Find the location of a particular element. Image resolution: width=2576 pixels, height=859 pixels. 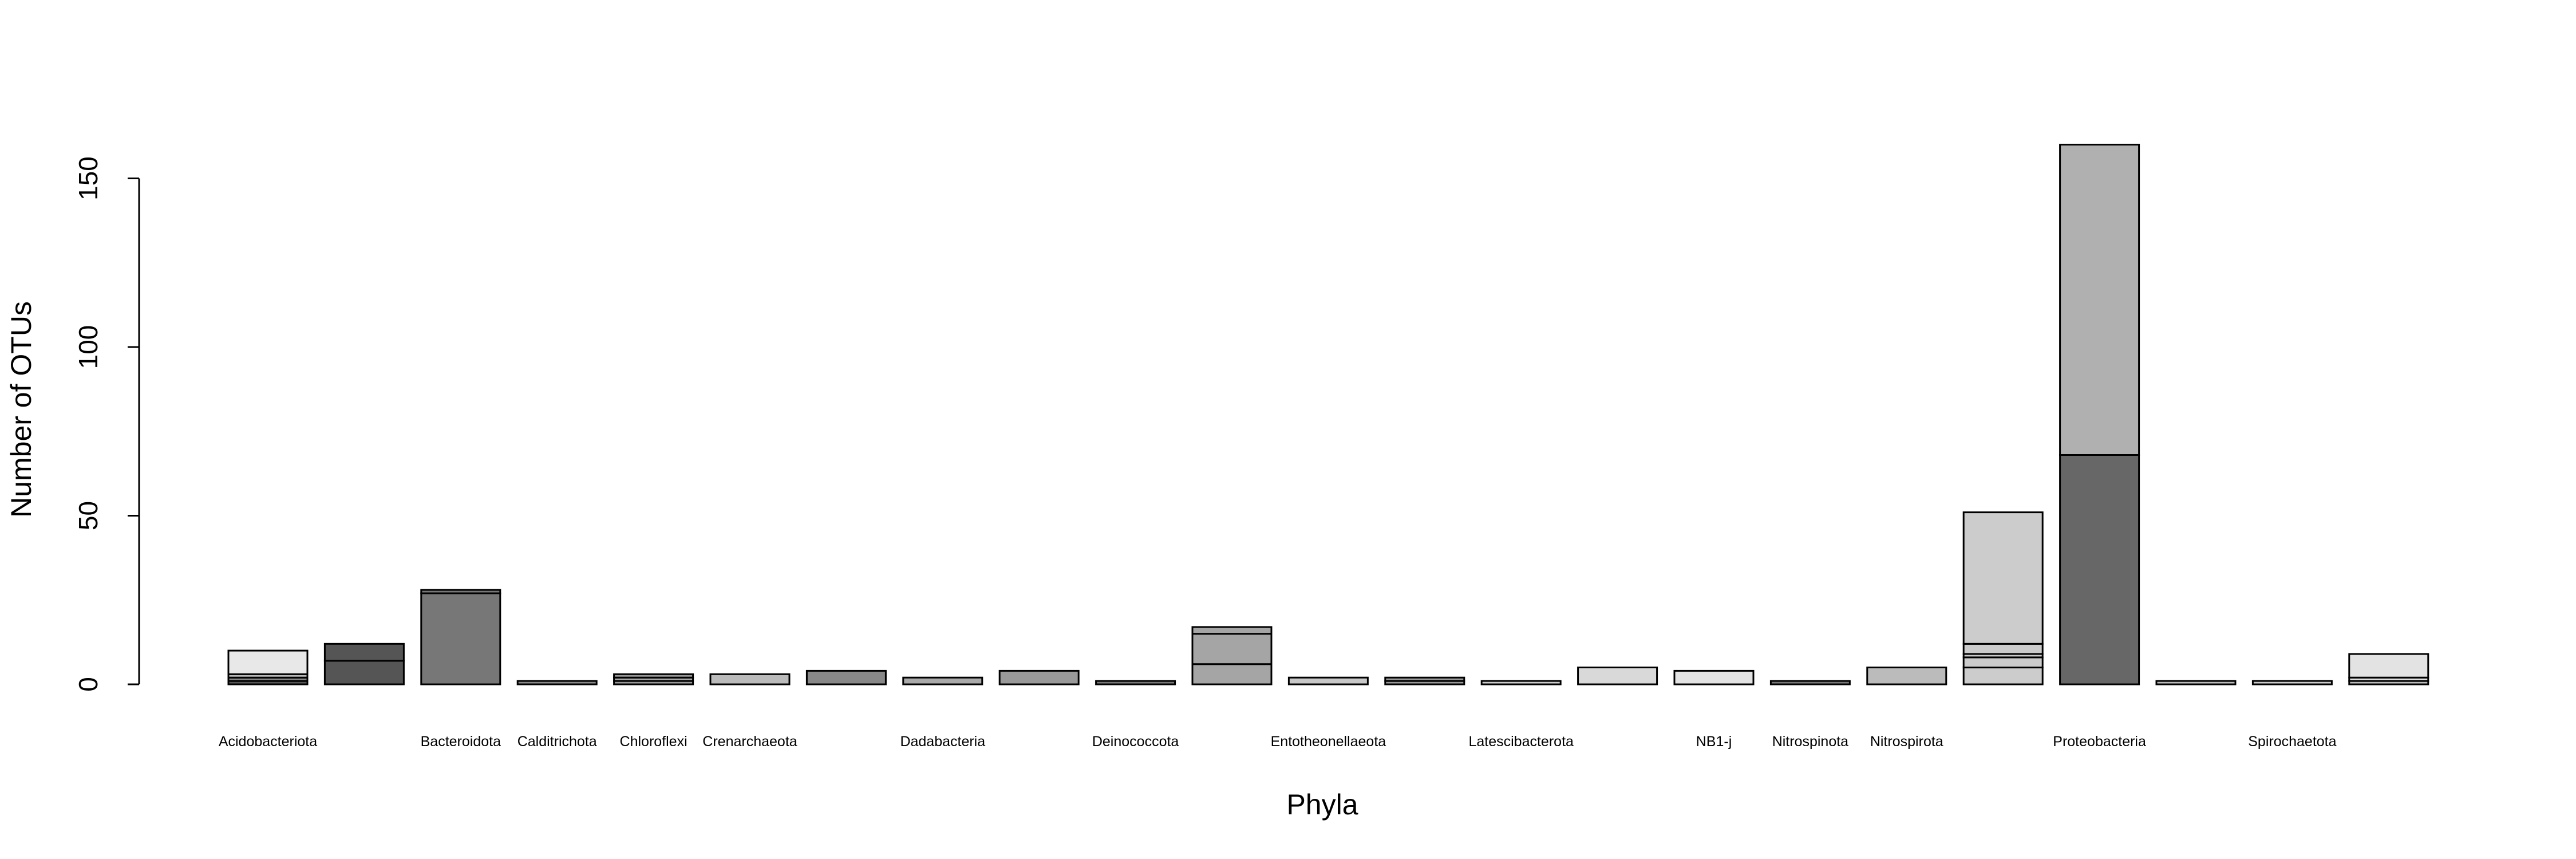

x-axis-title: Phyla is located at coordinates (1322, 805).